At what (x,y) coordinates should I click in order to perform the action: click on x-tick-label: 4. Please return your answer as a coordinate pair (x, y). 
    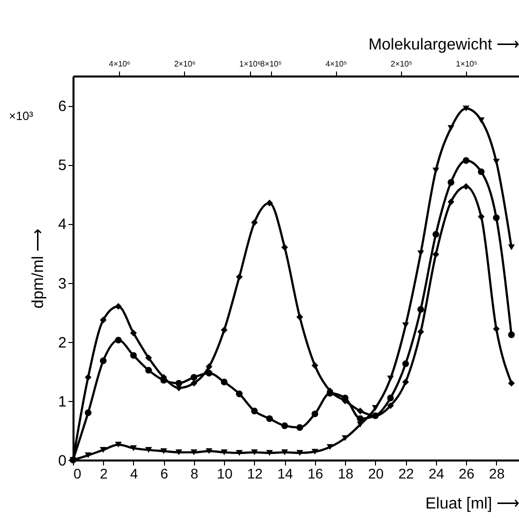
    Looking at the image, I should click on (134, 474).